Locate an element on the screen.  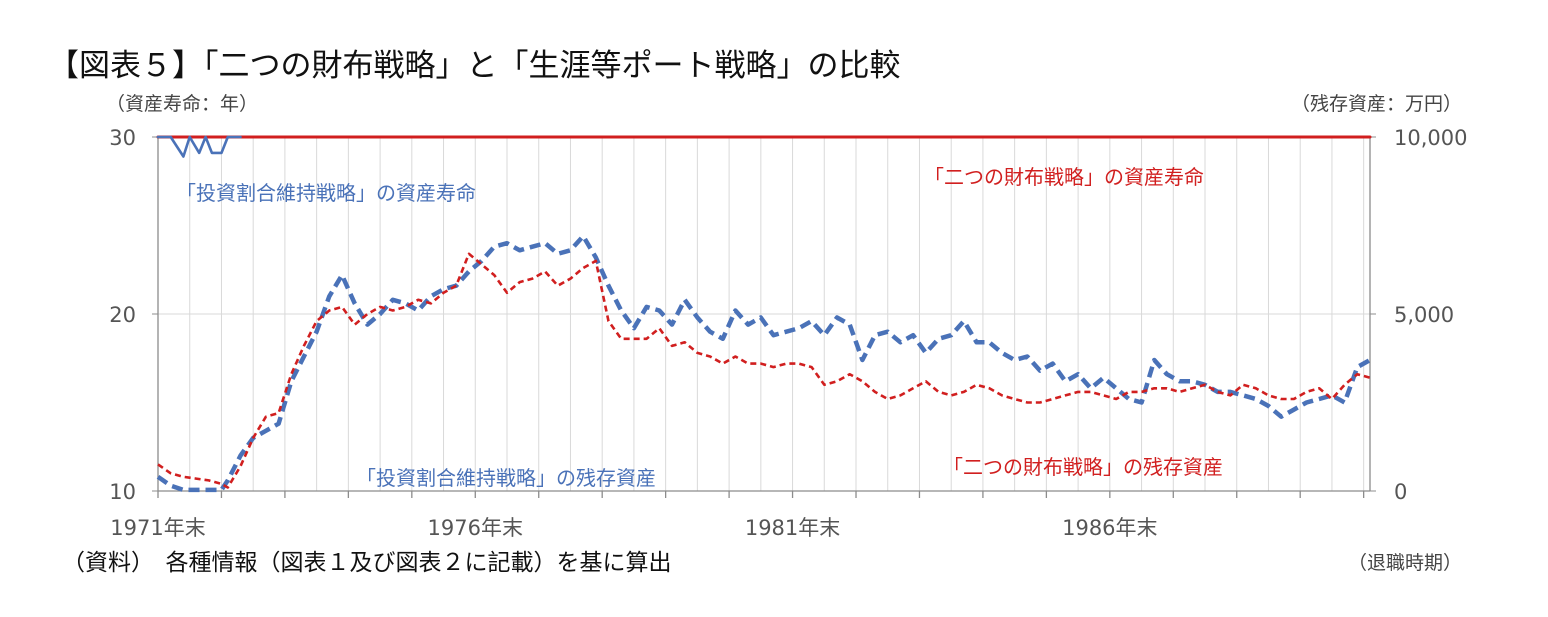
x-tick-label: 1976年末 is located at coordinates (475, 528).